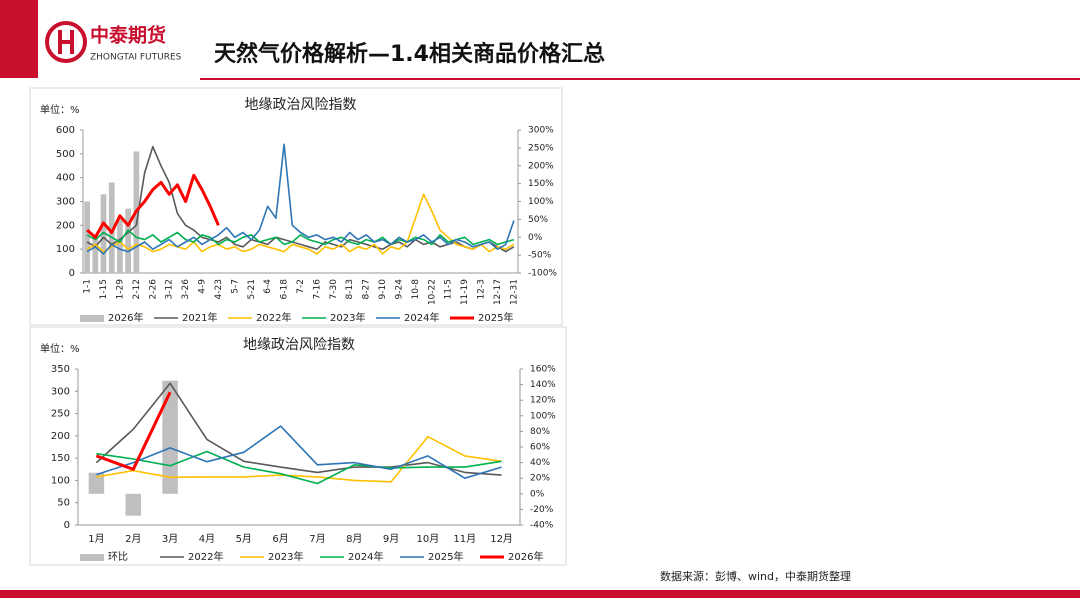 This screenshot has width=1080, height=612. I want to click on x-tick-label: 12月, so click(501, 539).